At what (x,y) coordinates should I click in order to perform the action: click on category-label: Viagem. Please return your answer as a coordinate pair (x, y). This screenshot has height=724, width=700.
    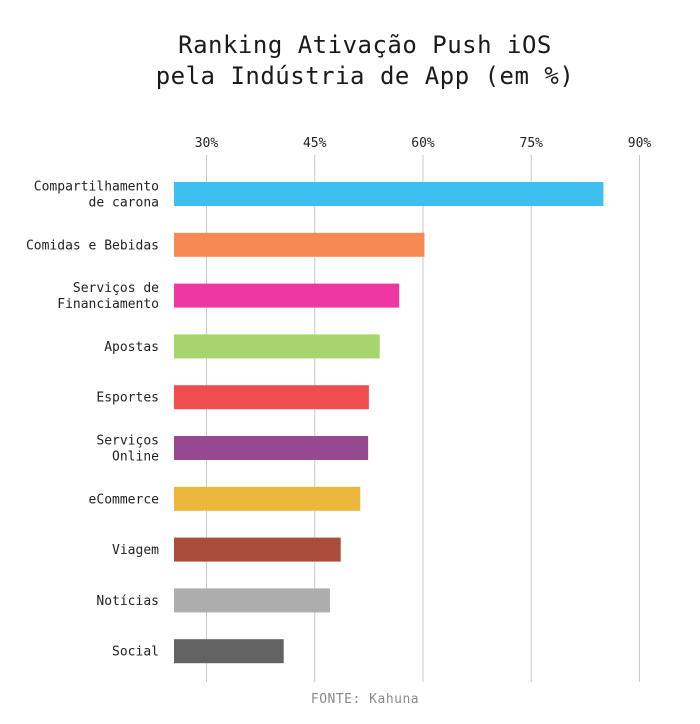
    Looking at the image, I should click on (135, 550).